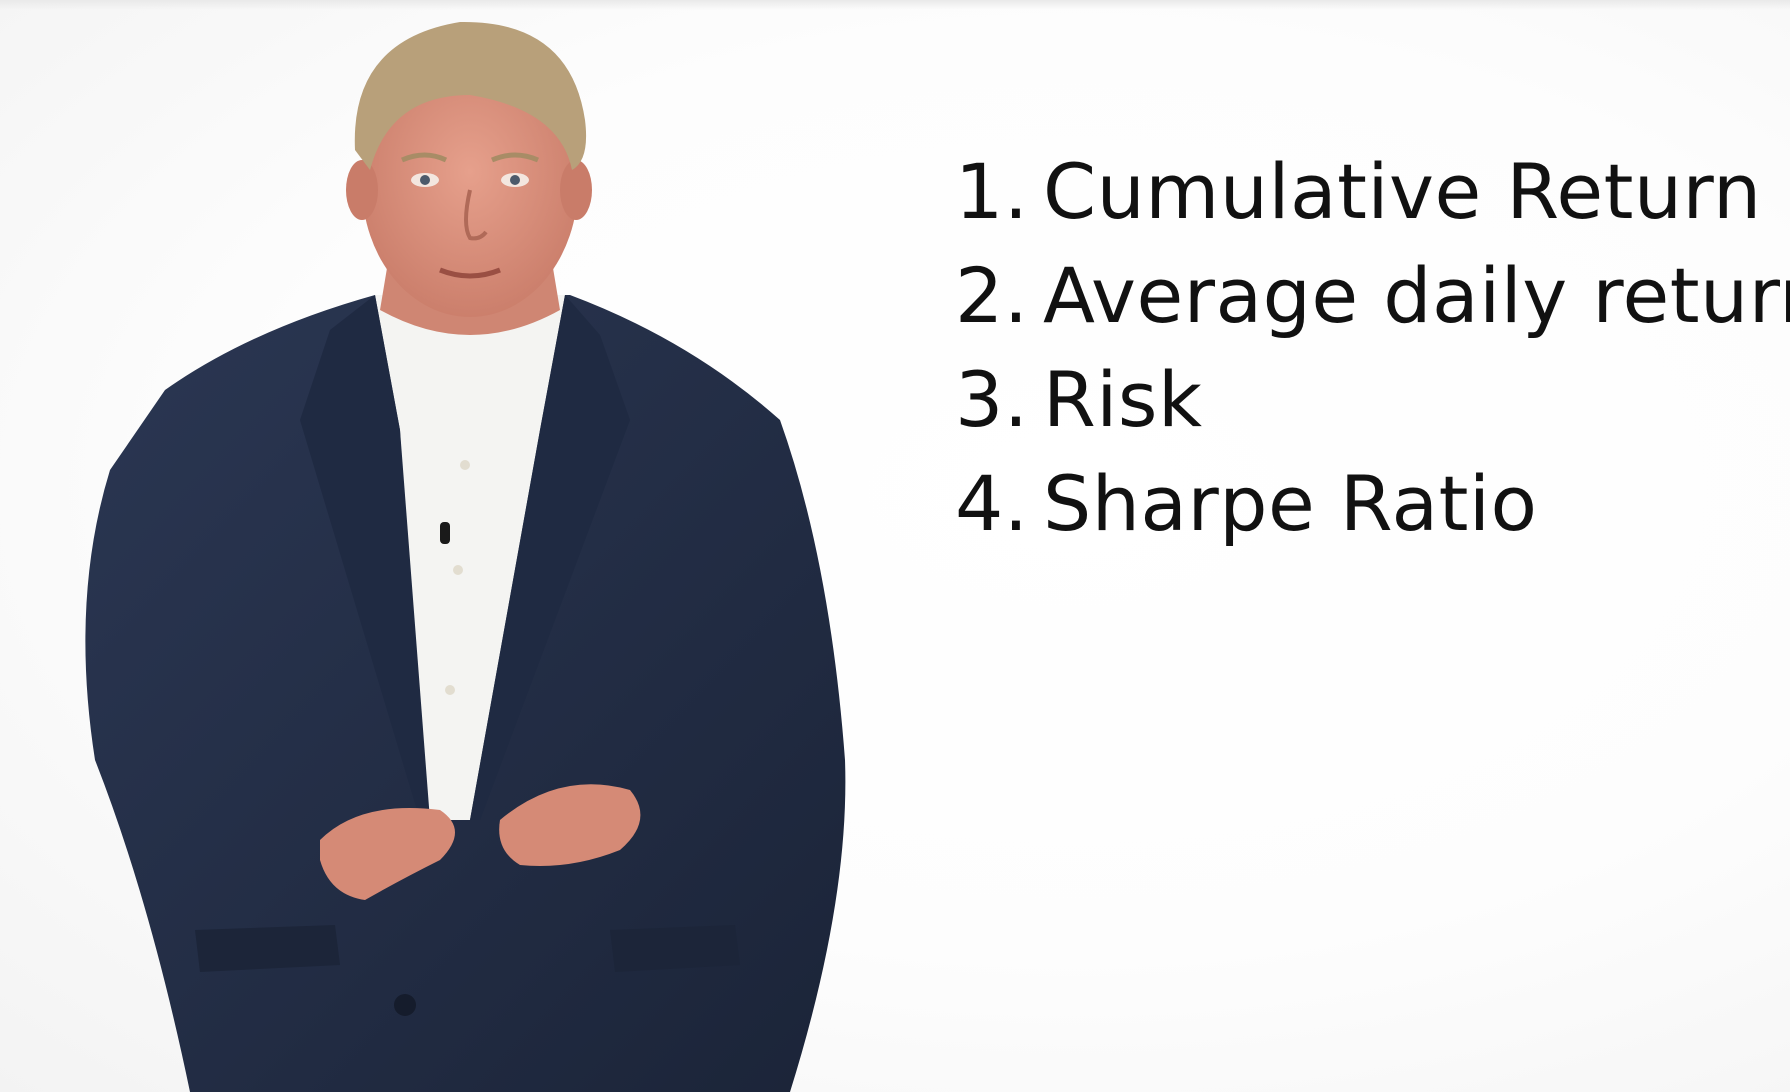  What do you see at coordinates (515, 157) in the screenshot?
I see `right-eyebrow` at bounding box center [515, 157].